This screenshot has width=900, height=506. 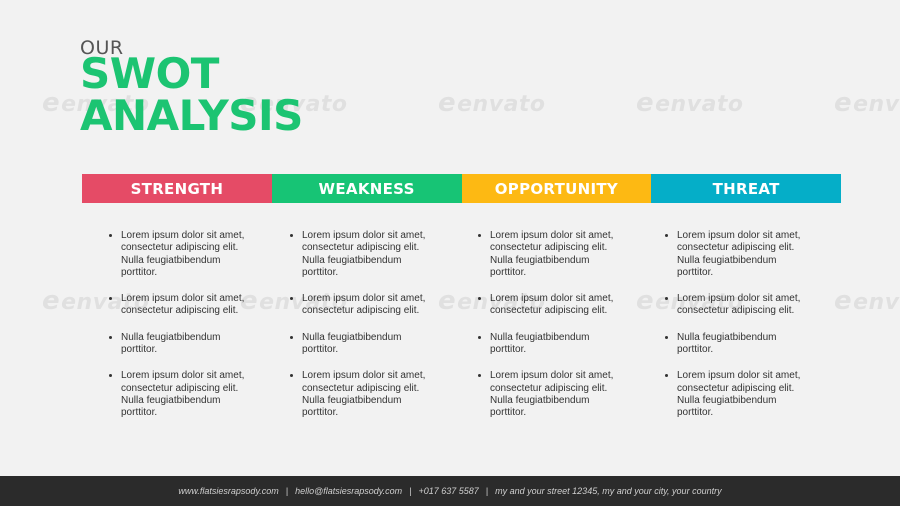 What do you see at coordinates (556, 188) in the screenshot?
I see `opportunity-header: OPPORTUNITY` at bounding box center [556, 188].